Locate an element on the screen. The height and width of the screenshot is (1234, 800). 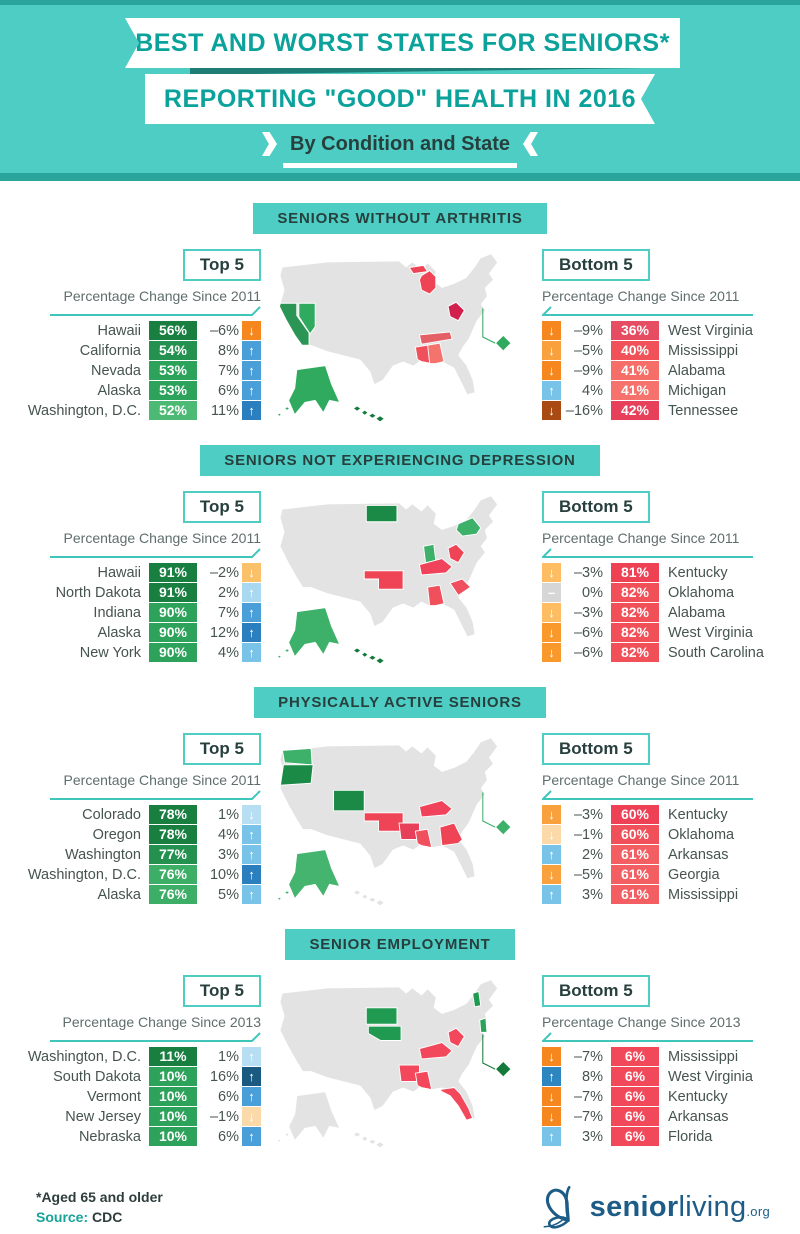
title-line-2: REPORTING "GOOD" HEALTH IN 2016 is located at coordinates (400, 98).